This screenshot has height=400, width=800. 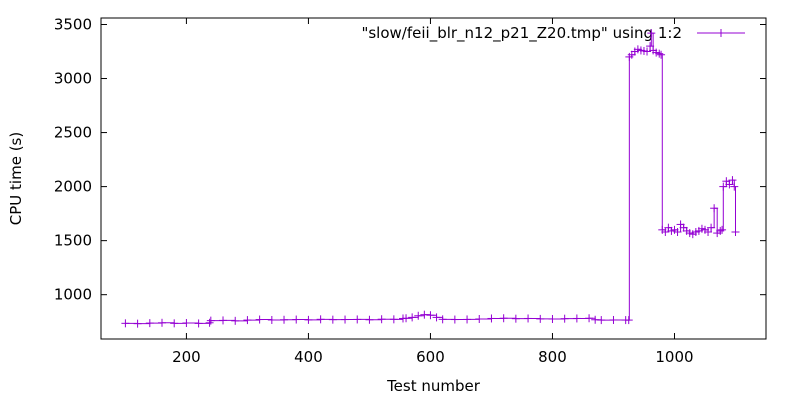 What do you see at coordinates (186, 357) in the screenshot?
I see `x-tick-label: 200` at bounding box center [186, 357].